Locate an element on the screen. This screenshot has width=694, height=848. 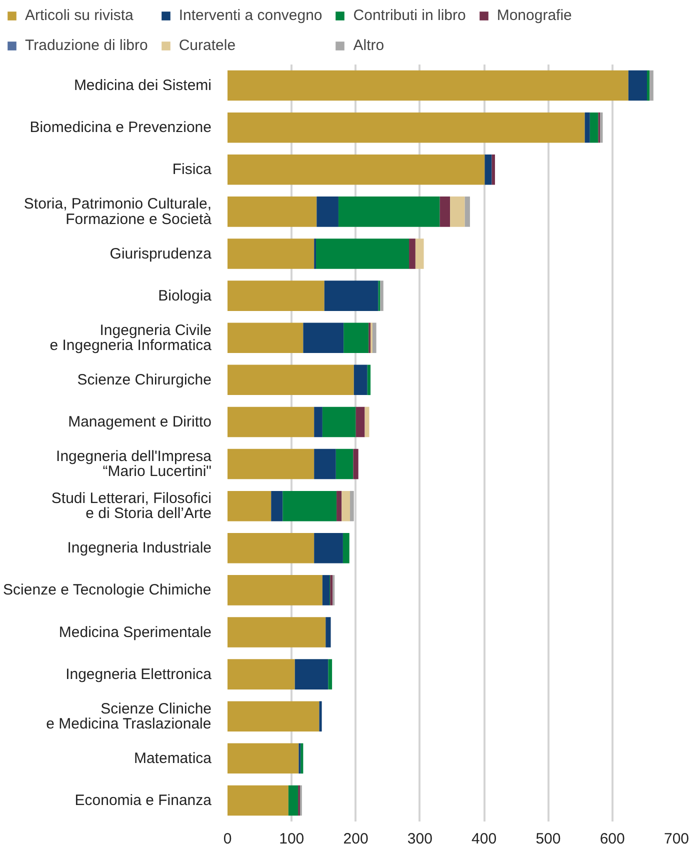
y-tick-label: Scienze e Tecnologie Chimiche is located at coordinates (107, 590).